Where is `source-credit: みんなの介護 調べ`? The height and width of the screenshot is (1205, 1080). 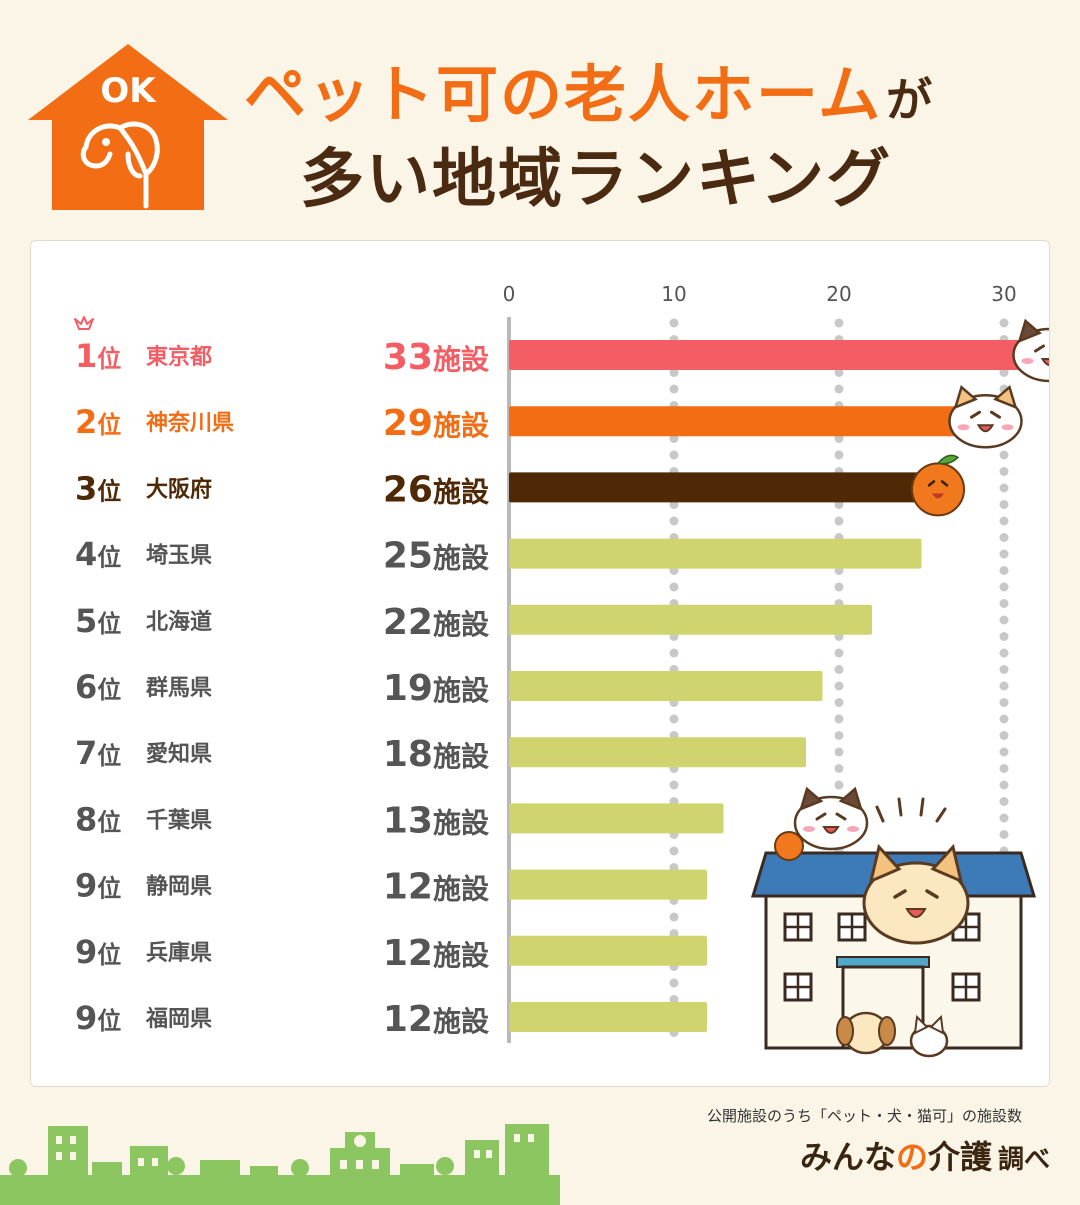 source-credit: みんなの介護 調べ is located at coordinates (925, 1155).